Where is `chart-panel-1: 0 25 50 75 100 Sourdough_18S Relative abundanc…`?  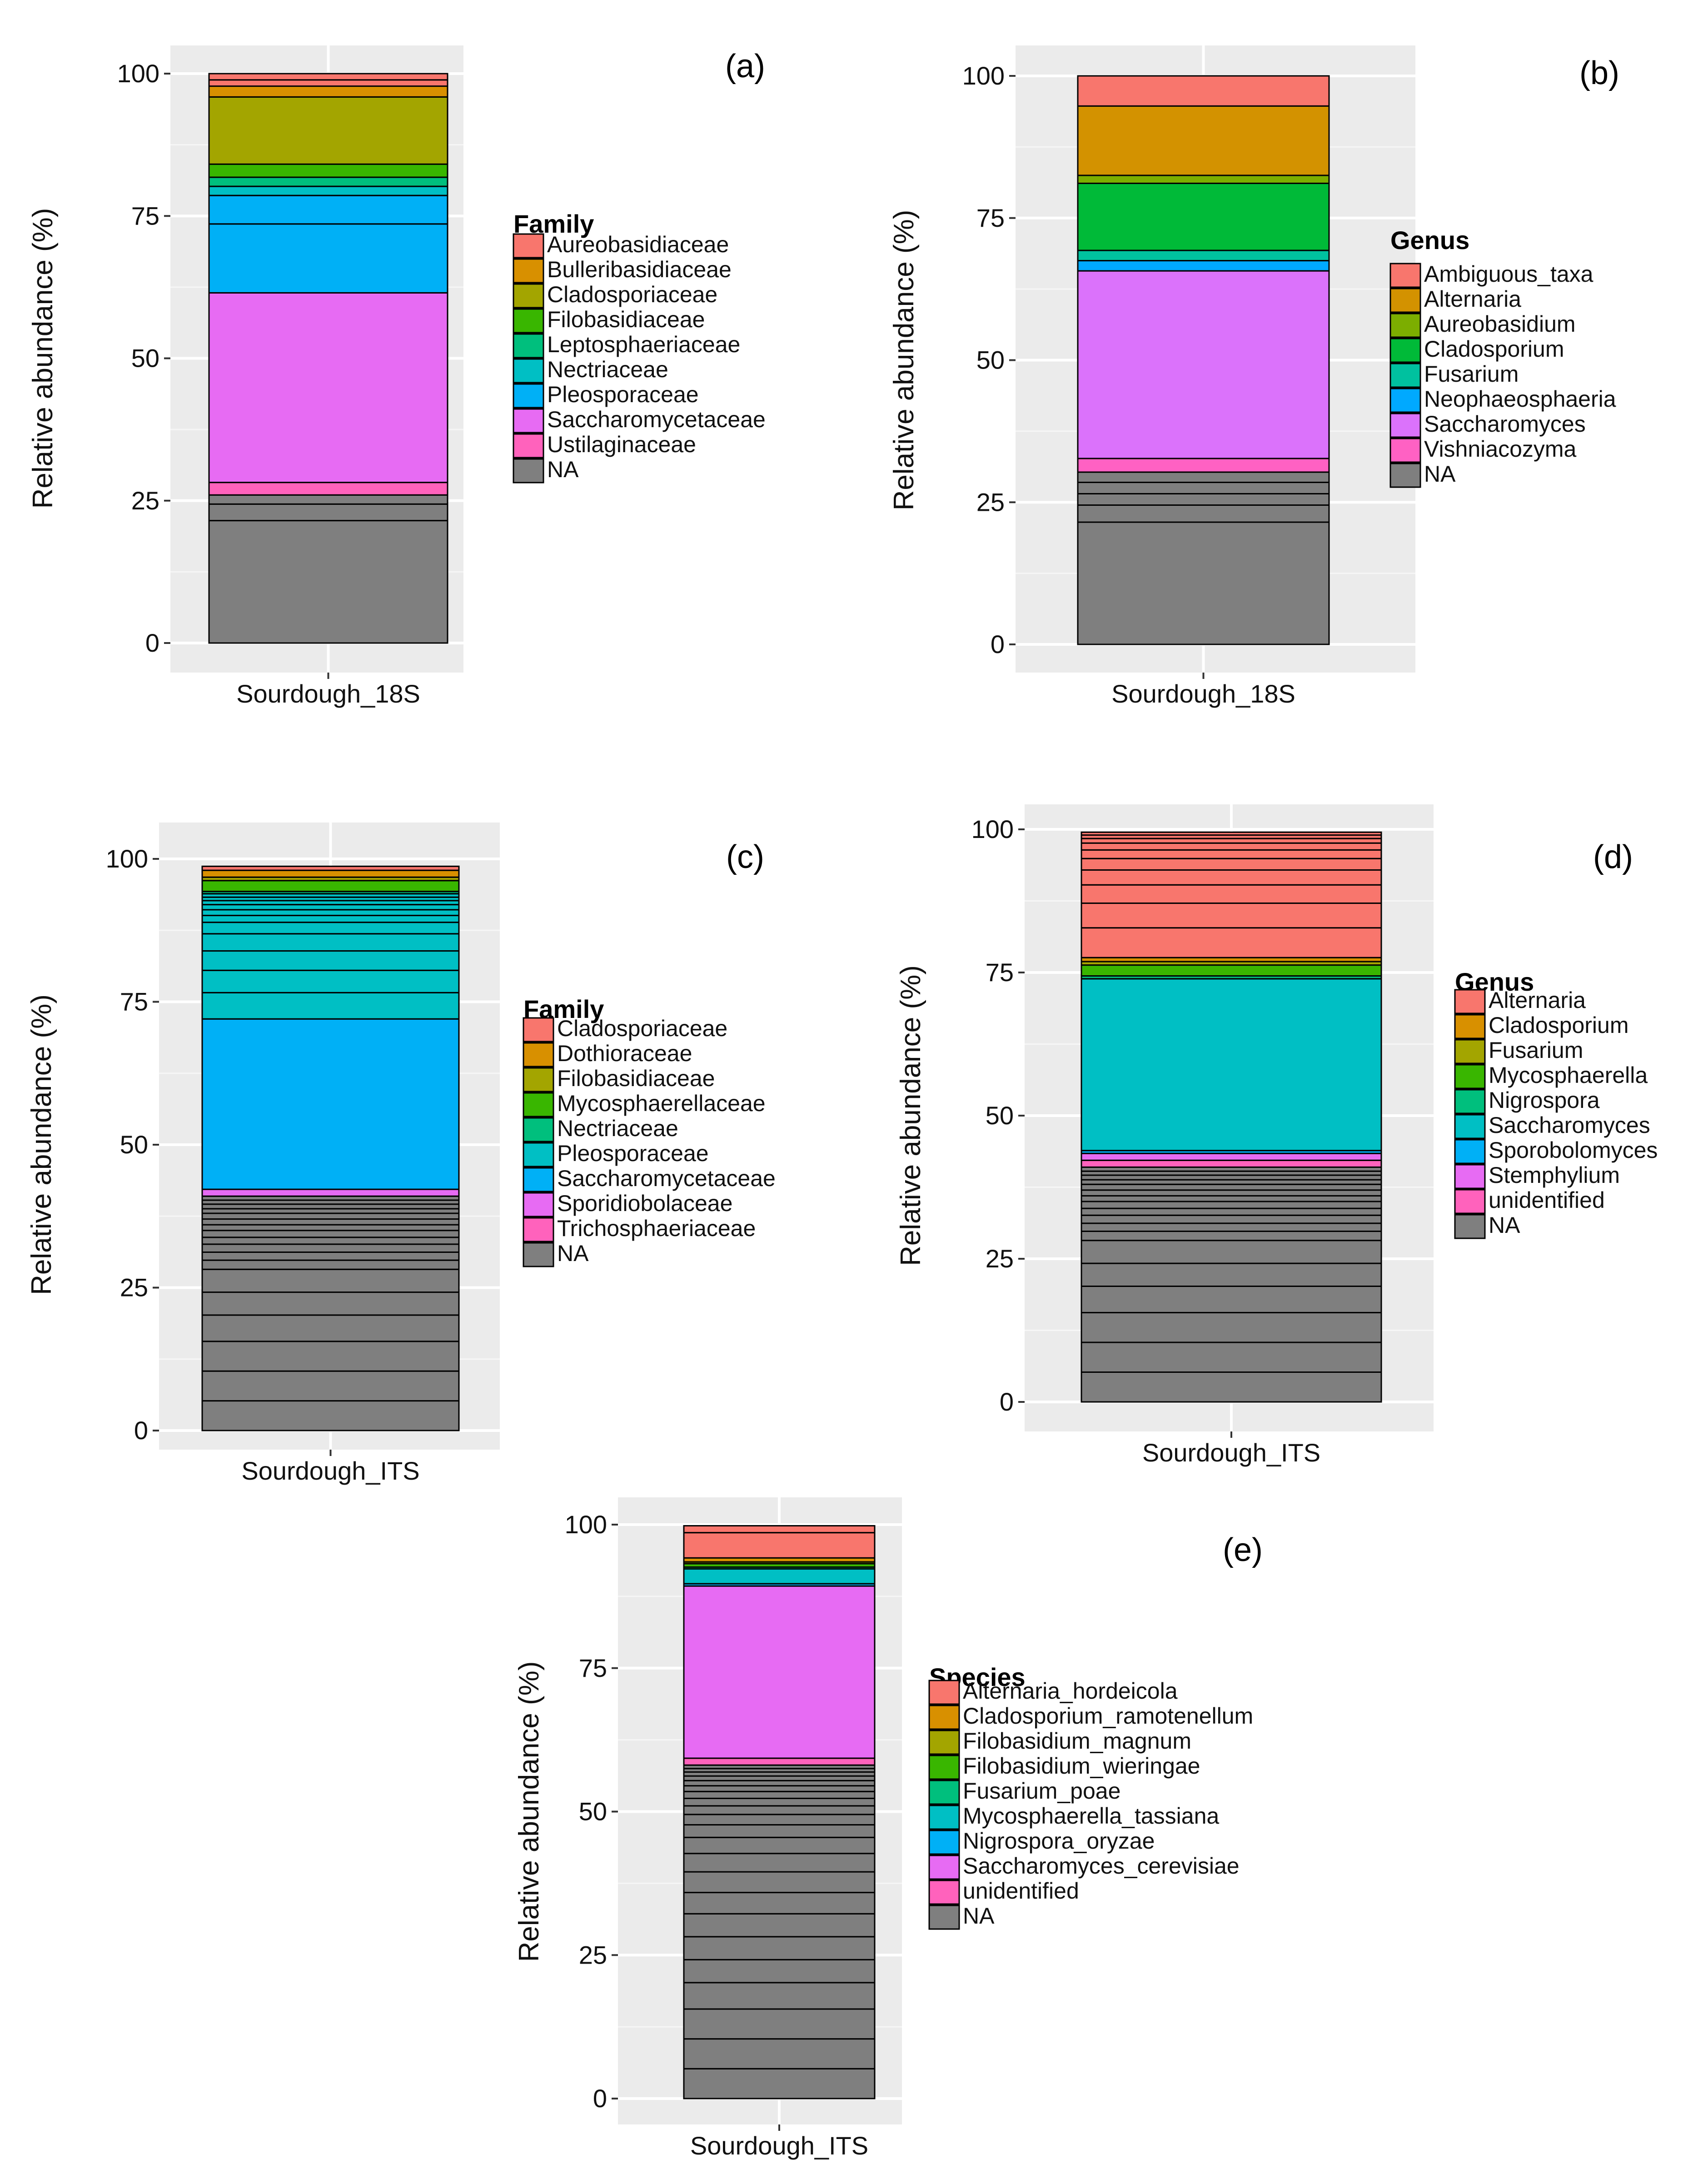
chart-panel-1: 0 25 50 75 100 Sourdough_18S Relative abundanc… is located at coordinates (397, 377).